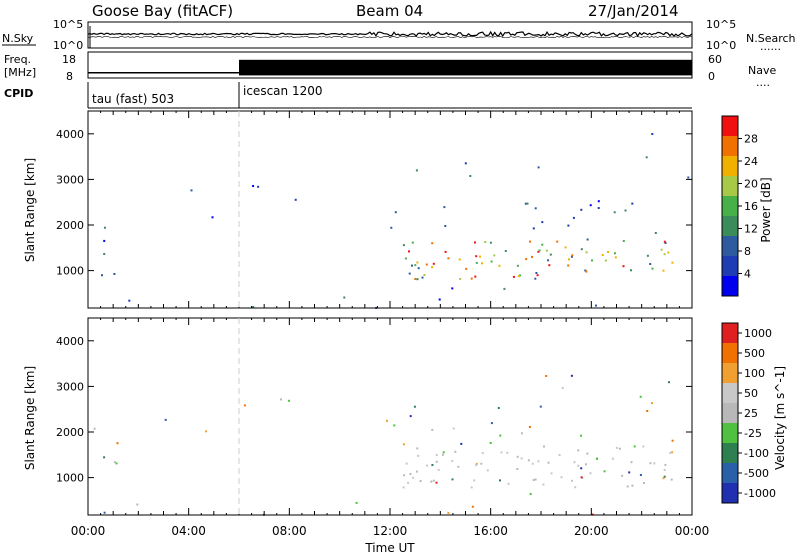 The height and width of the screenshot is (554, 800). What do you see at coordinates (30, 418) in the screenshot?
I see `velocity-ylabel: Slant Range [km]` at bounding box center [30, 418].